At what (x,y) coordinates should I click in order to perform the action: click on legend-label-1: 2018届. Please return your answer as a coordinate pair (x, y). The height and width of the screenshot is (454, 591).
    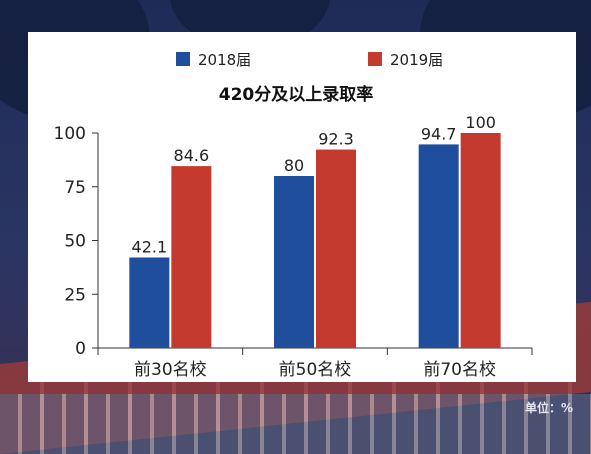
    Looking at the image, I should click on (224, 60).